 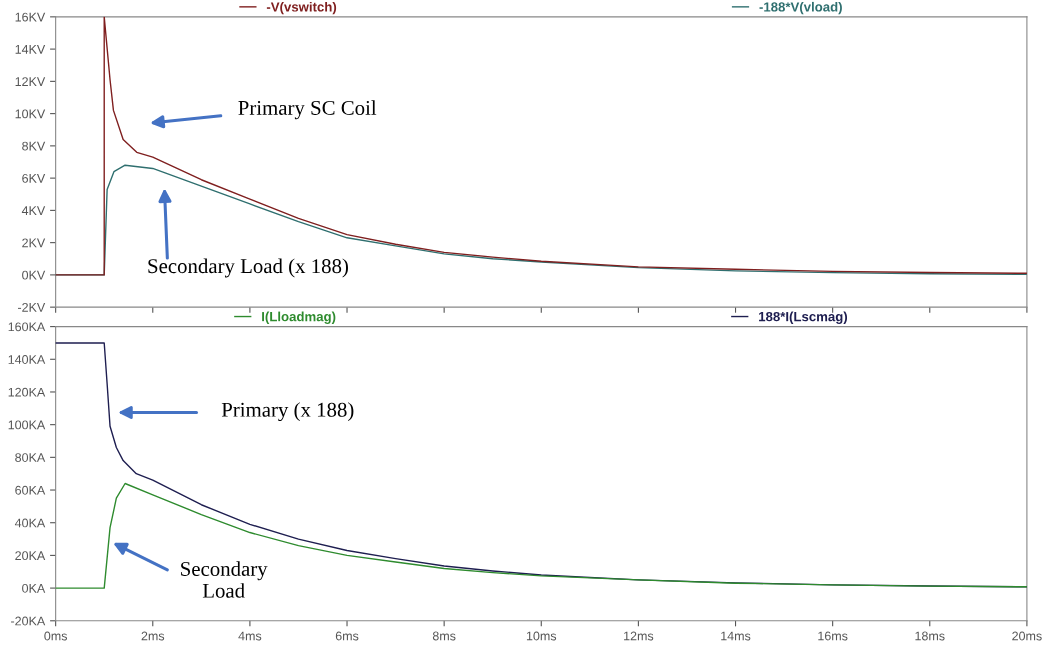 I want to click on y-tick-label: -2KV, so click(x=32, y=307).